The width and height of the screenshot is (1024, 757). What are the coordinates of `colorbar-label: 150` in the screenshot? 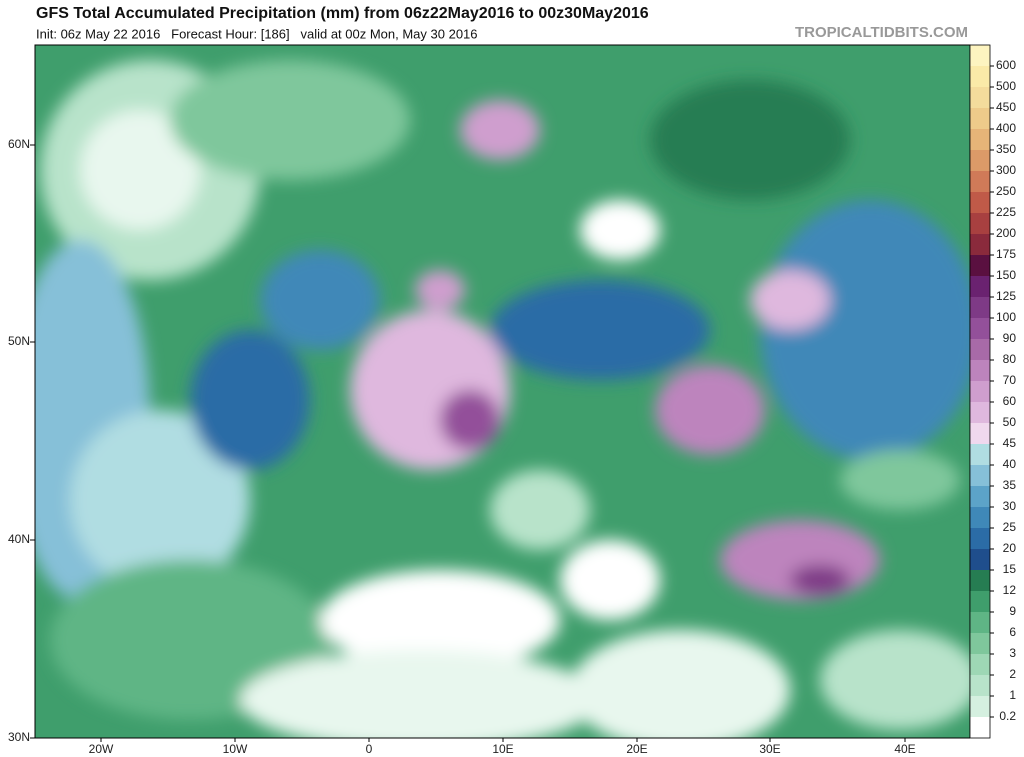 It's located at (1006, 275).